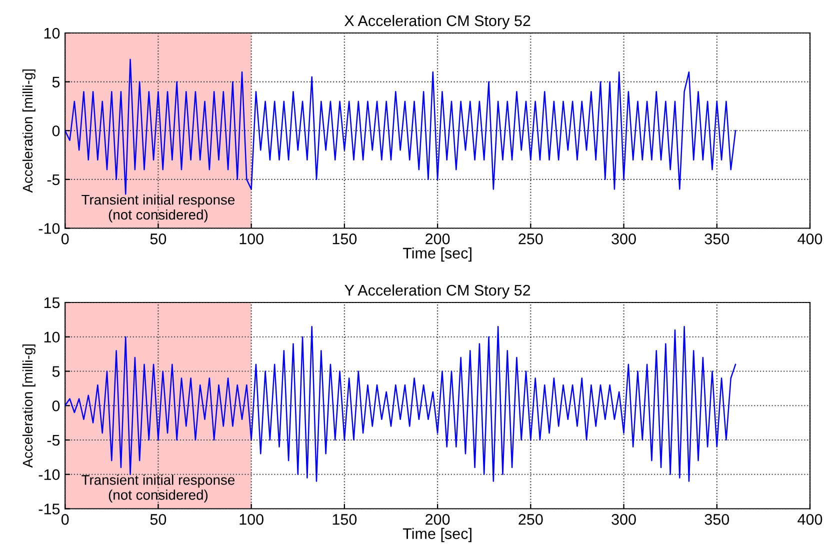  I want to click on chart-title: X Acceleration CM Story 52, so click(437, 22).